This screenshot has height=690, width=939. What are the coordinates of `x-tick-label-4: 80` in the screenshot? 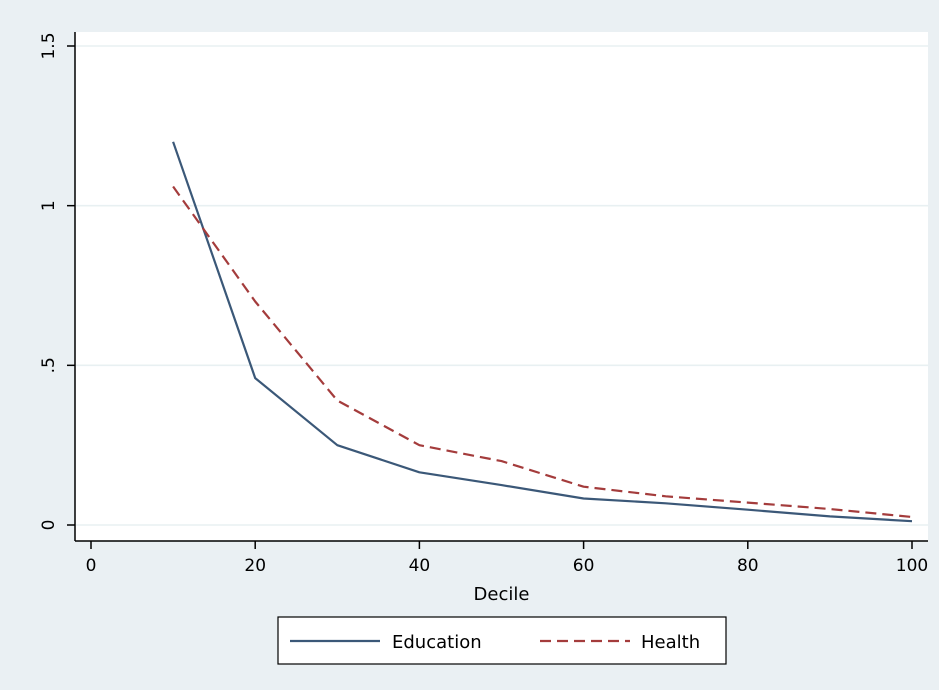 It's located at (748, 566).